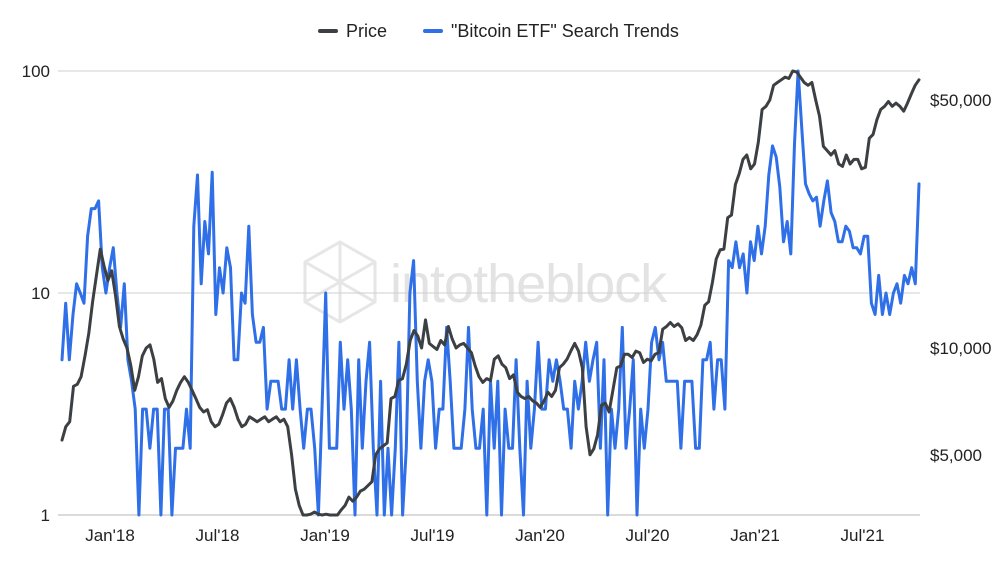  What do you see at coordinates (325, 535) in the screenshot?
I see `x-tick-label: Jan'19` at bounding box center [325, 535].